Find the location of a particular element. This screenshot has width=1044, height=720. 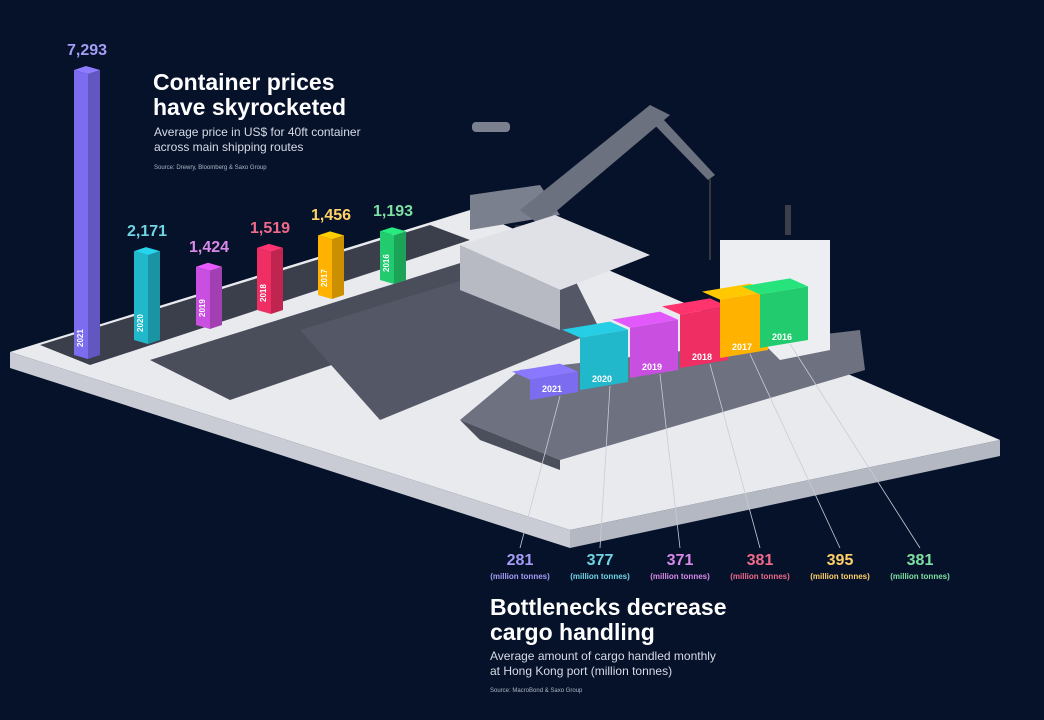

warehouse is located at coordinates (555, 252).